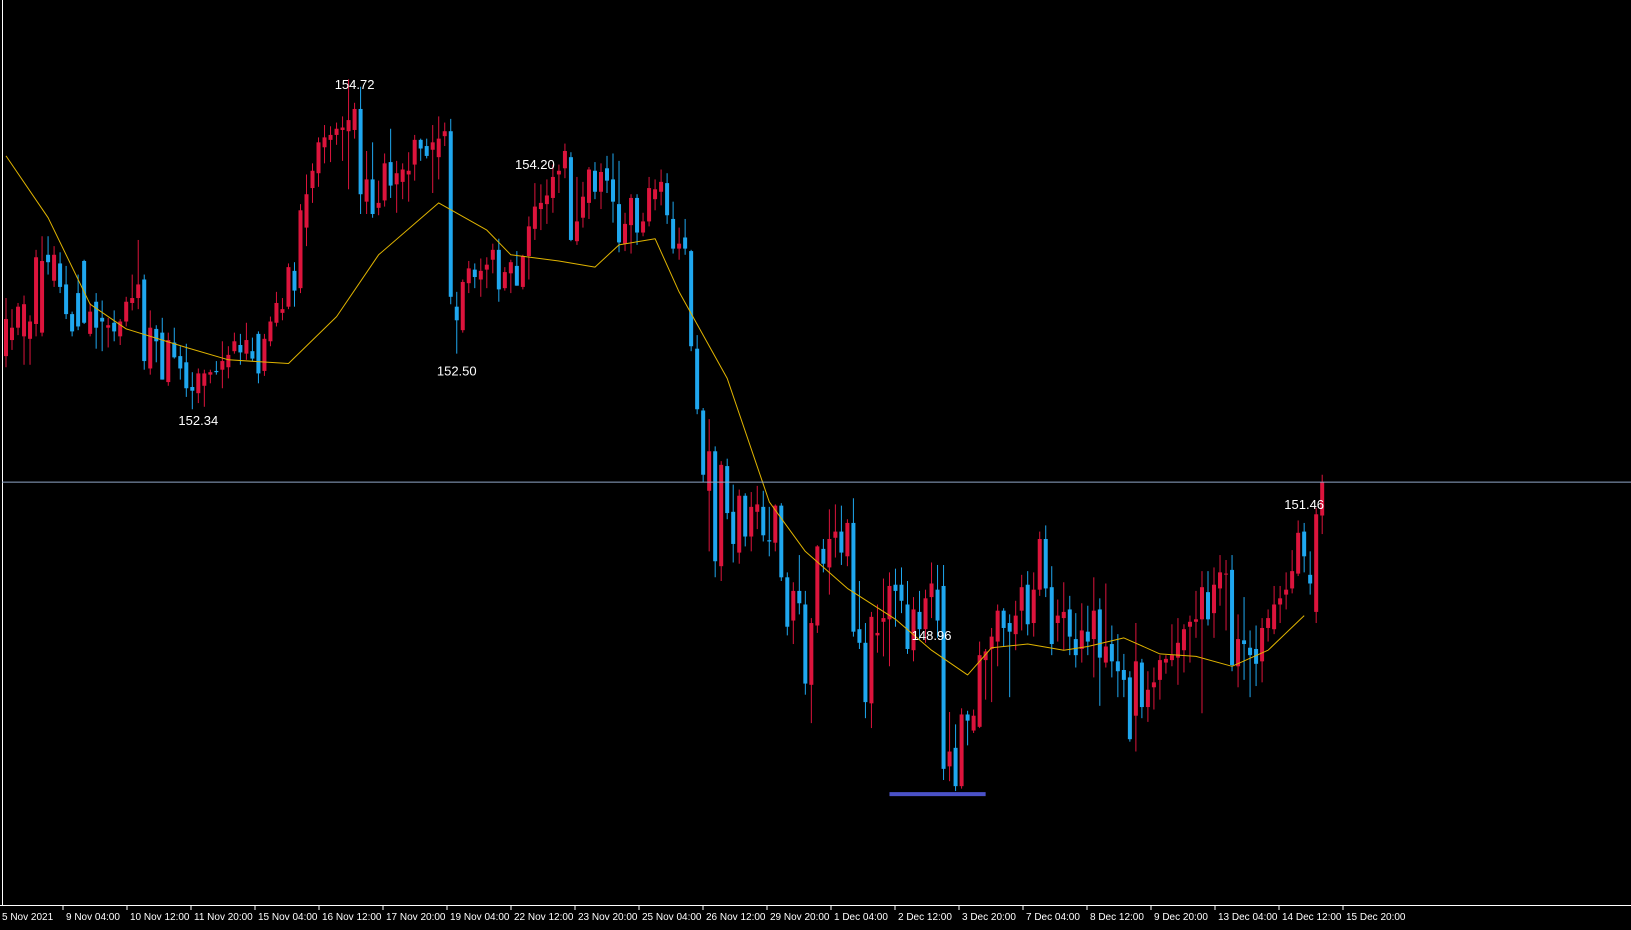  What do you see at coordinates (416, 917) in the screenshot?
I see `x-axis-tick-label: 17 Nov 20:00` at bounding box center [416, 917].